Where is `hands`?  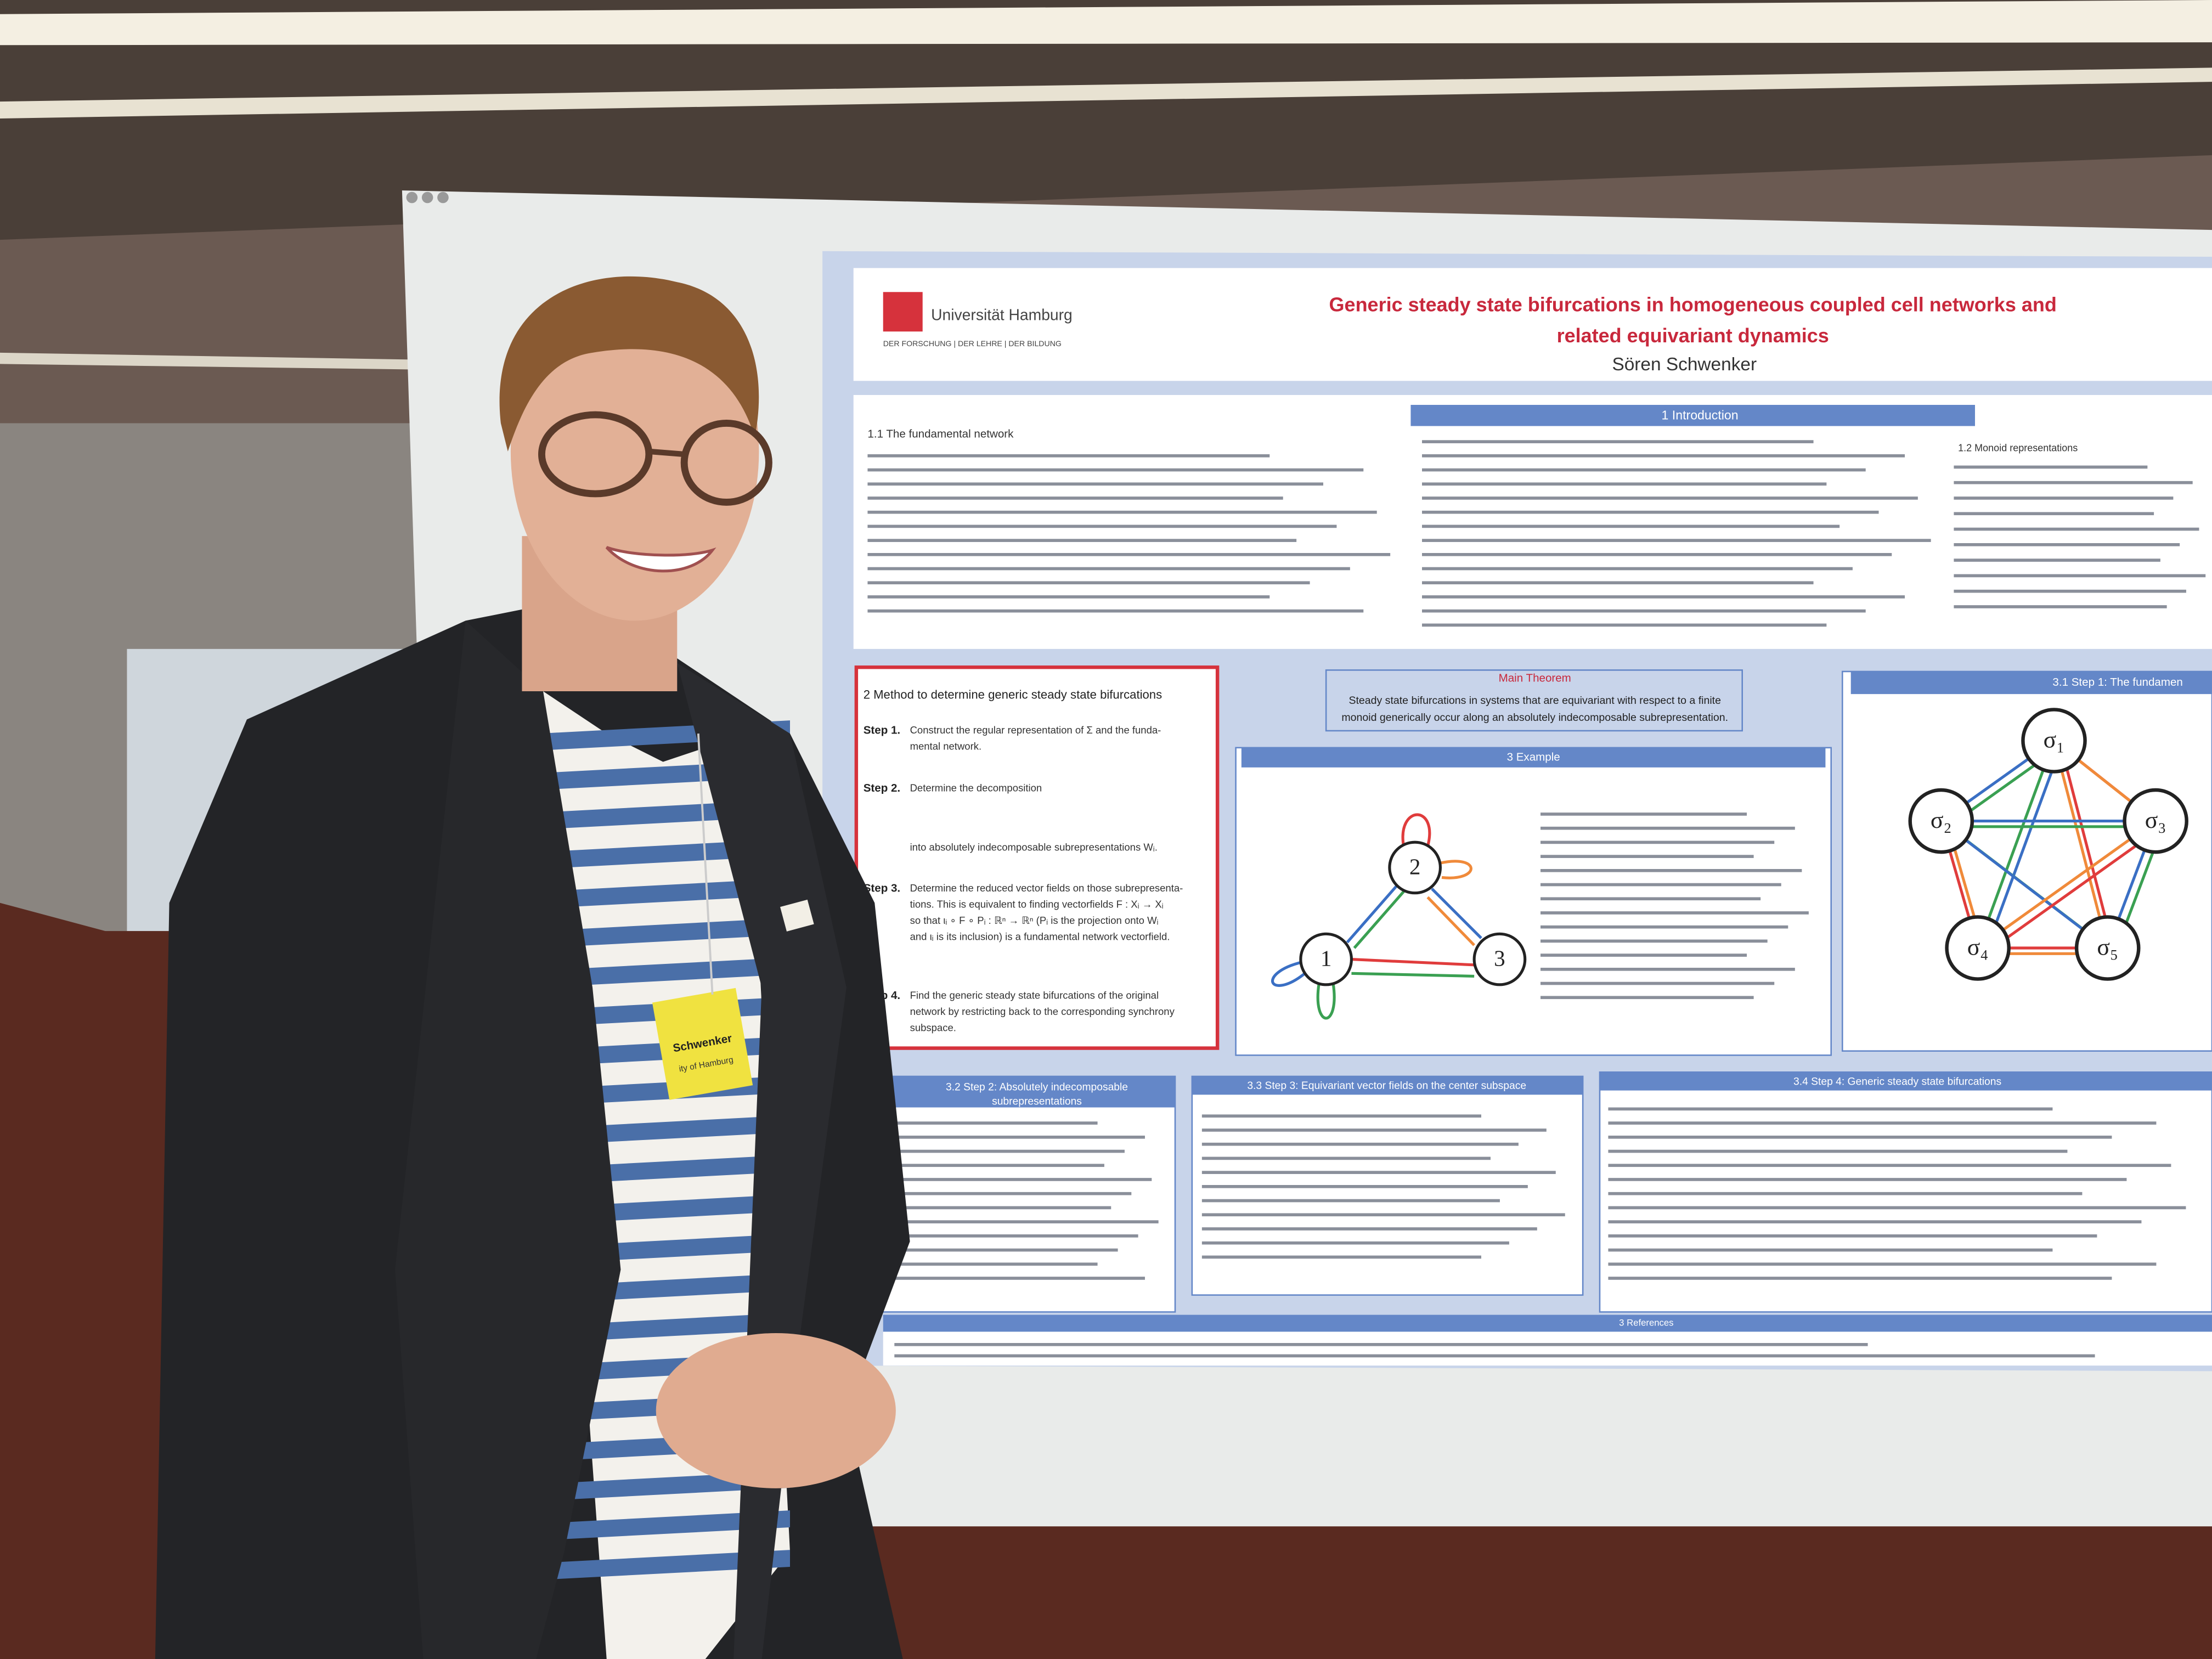
hands is located at coordinates (776, 1410).